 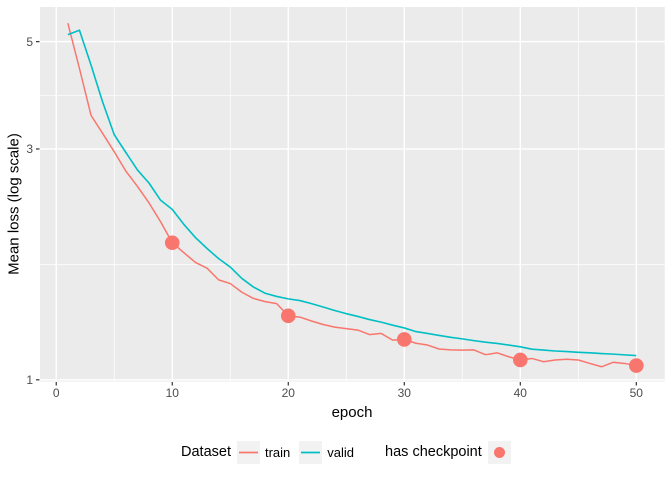 What do you see at coordinates (352, 412) in the screenshot?
I see `x-axis-title: epoch` at bounding box center [352, 412].